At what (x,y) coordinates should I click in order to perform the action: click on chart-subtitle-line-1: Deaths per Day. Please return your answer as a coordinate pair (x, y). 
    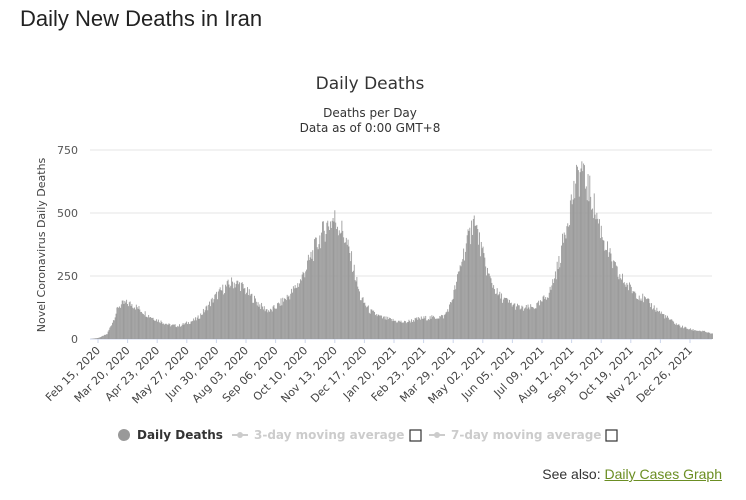
    Looking at the image, I should click on (370, 113).